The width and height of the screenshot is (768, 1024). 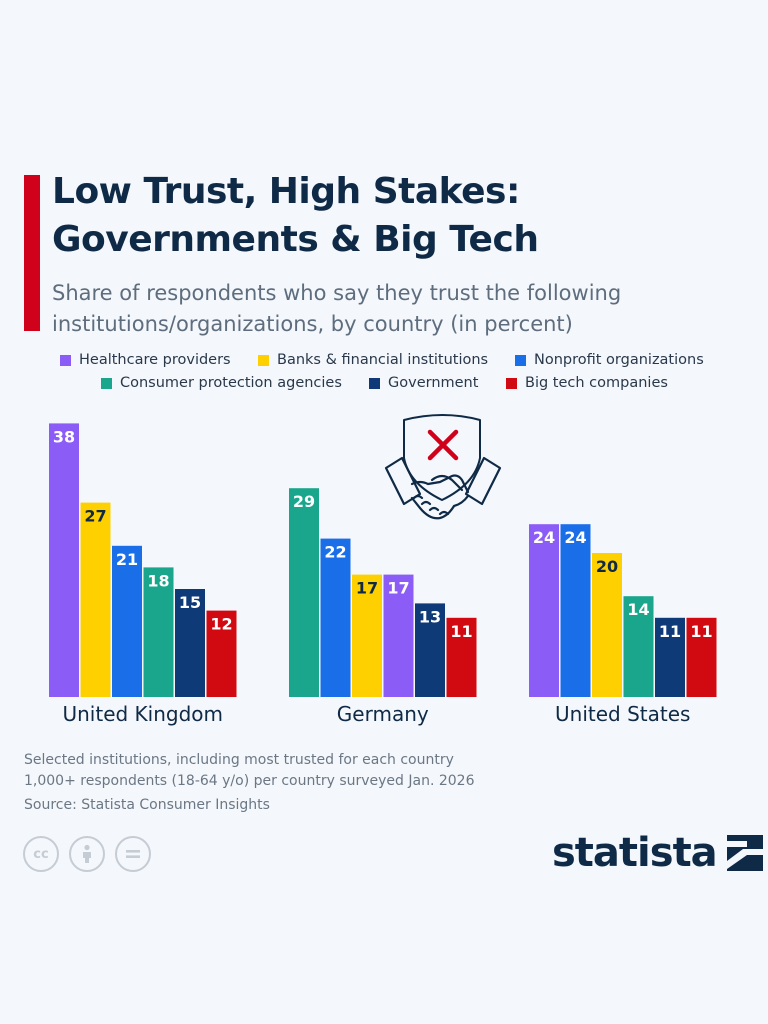 I want to click on bar-united-kingdom-consumer, so click(x=158, y=632).